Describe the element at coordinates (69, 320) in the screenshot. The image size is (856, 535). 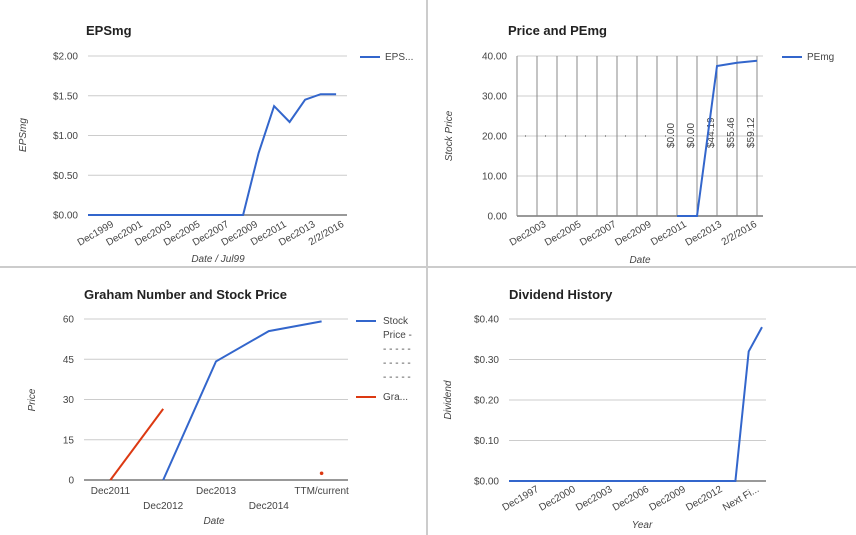
I see `y-tick-label: 60` at that location.